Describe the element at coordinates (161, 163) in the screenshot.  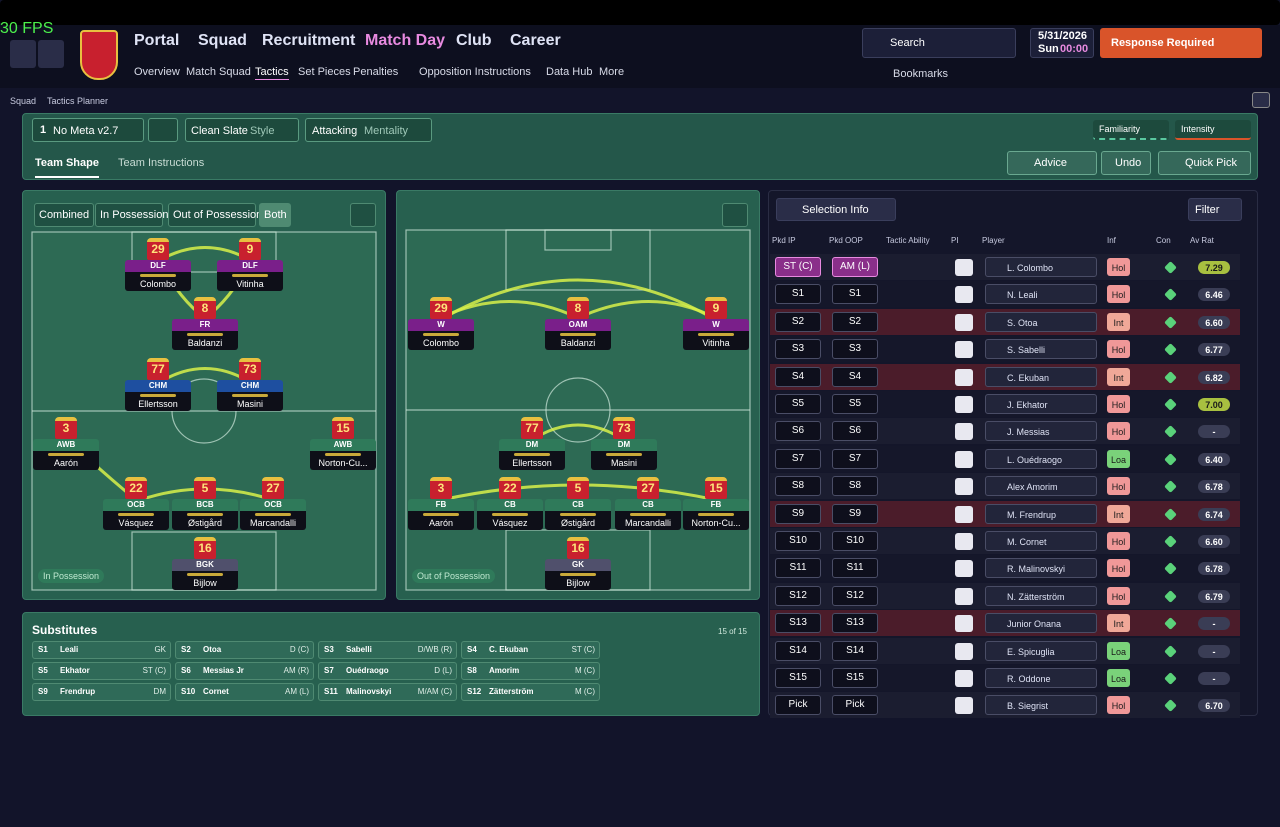
I see `tab: Team Instructions` at that location.